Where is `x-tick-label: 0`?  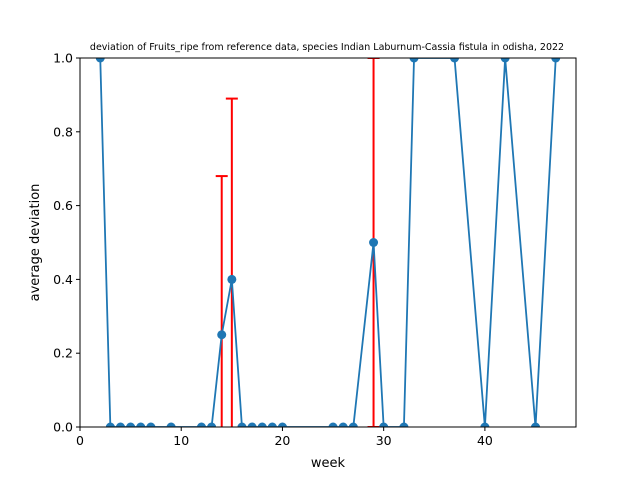
x-tick-label: 0 is located at coordinates (80, 440).